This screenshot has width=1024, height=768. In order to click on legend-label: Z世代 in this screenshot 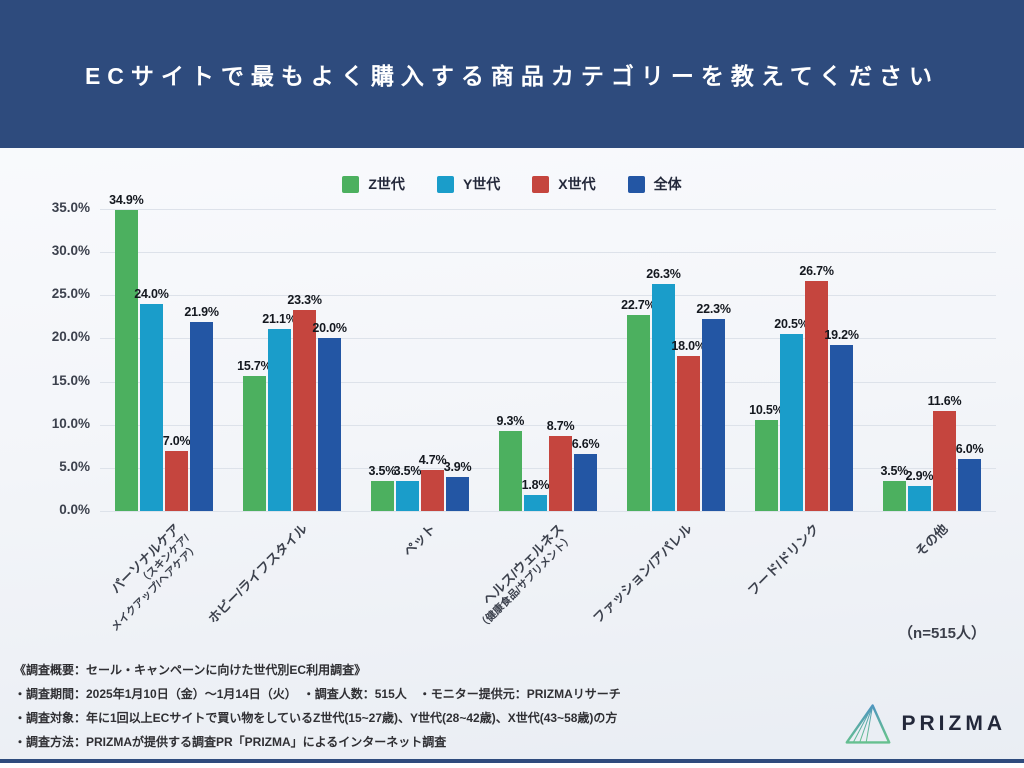, I will do `click(386, 184)`.